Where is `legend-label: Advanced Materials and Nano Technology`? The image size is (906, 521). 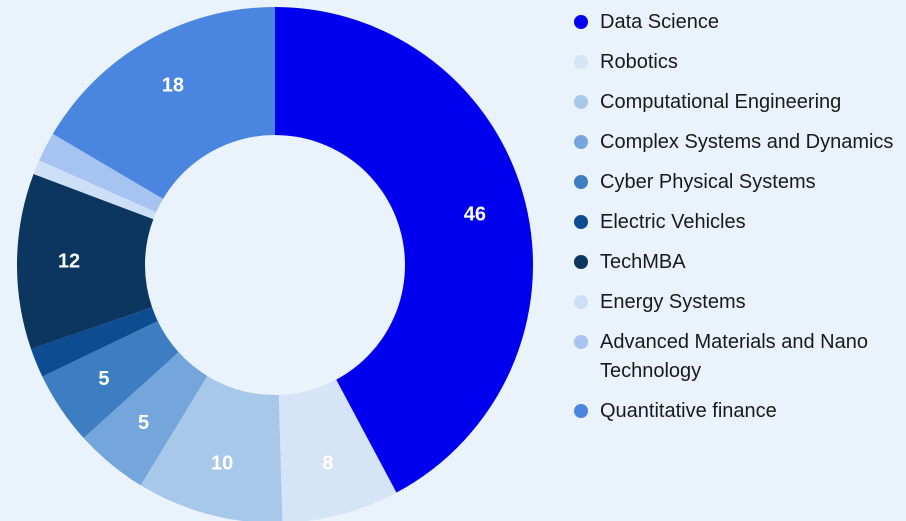
legend-label: Advanced Materials and Nano Technology is located at coordinates (734, 356).